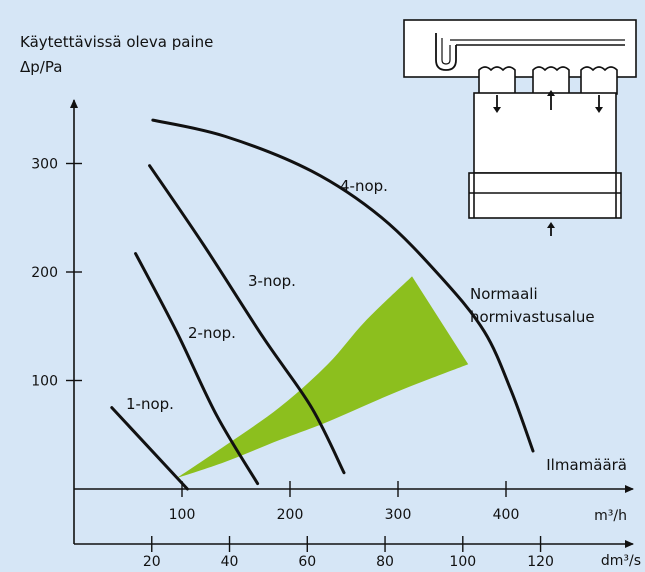  I want to click on x-tick-label-200: 200, so click(290, 515).